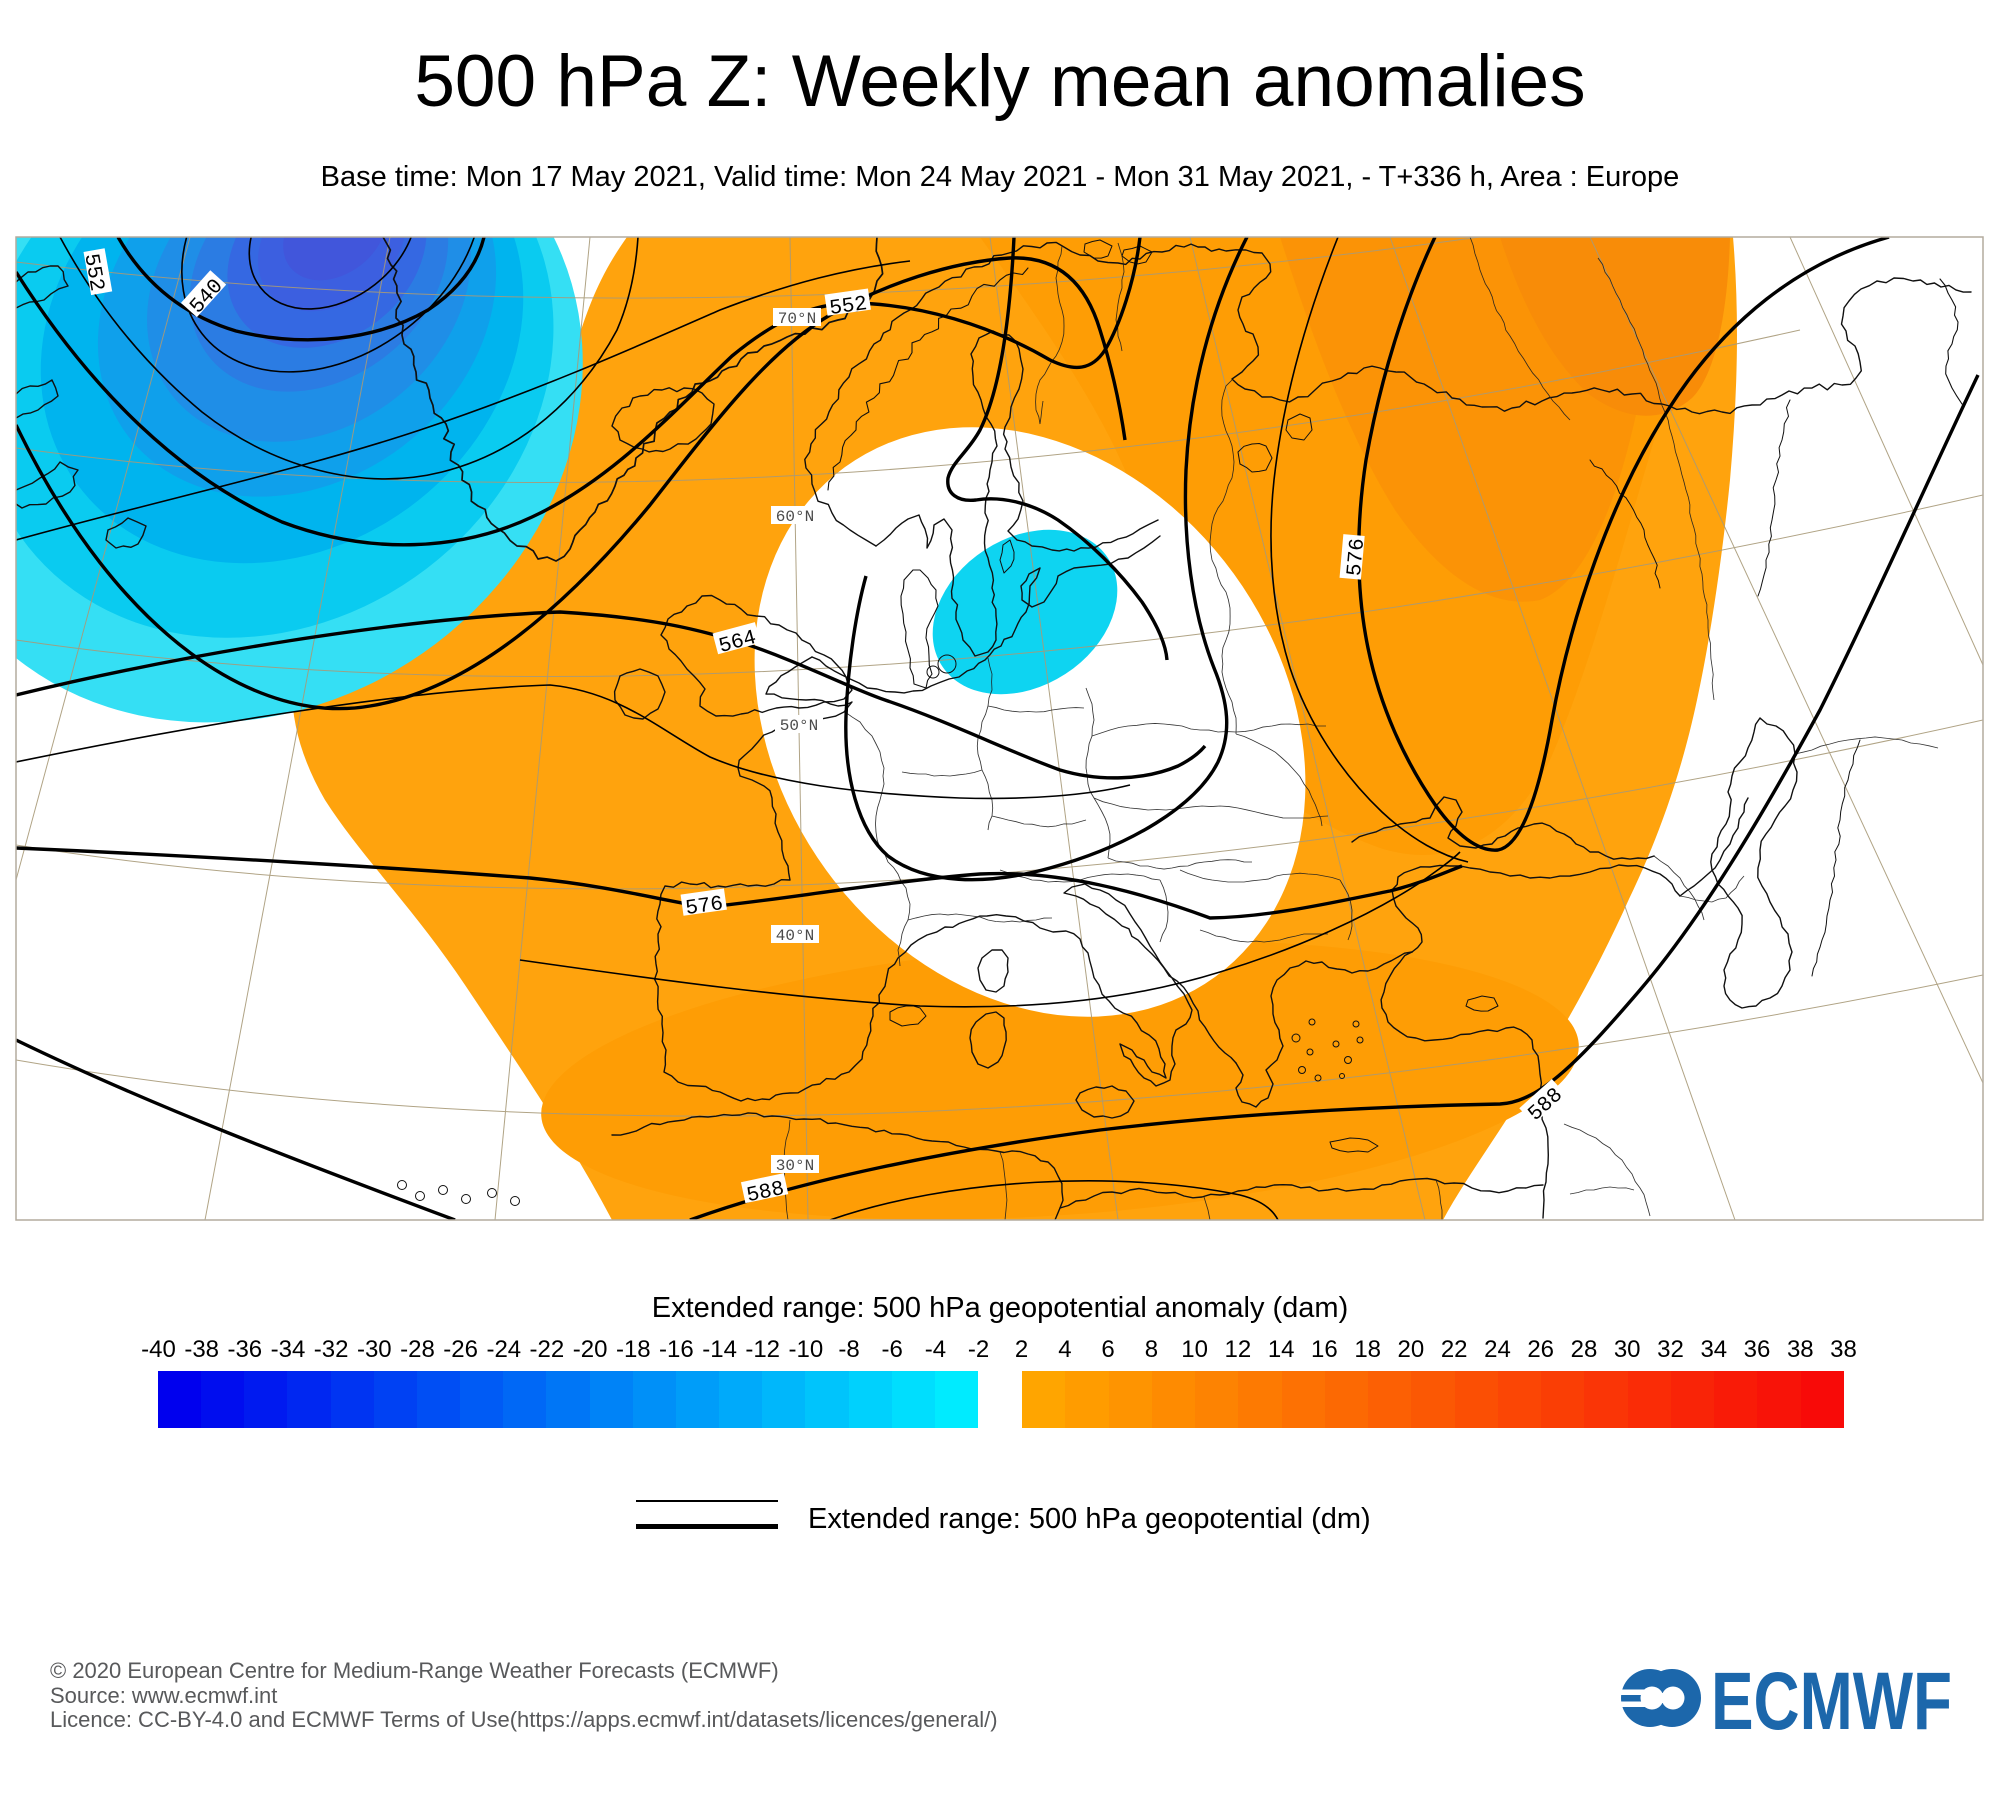  I want to click on svg-text: 552, so click(848, 307).